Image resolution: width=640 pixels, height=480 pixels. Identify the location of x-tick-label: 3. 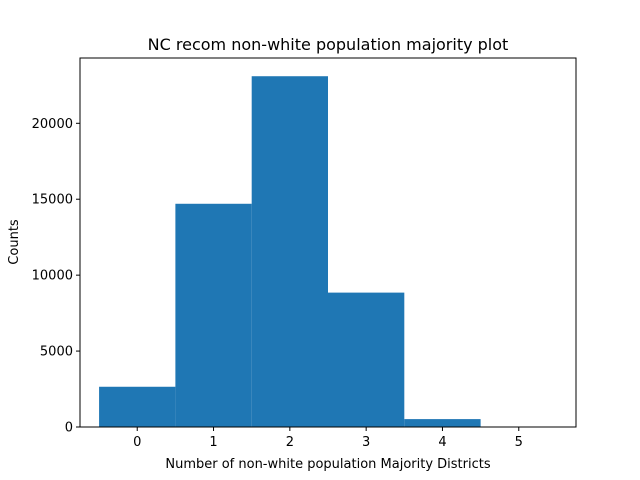
(366, 442).